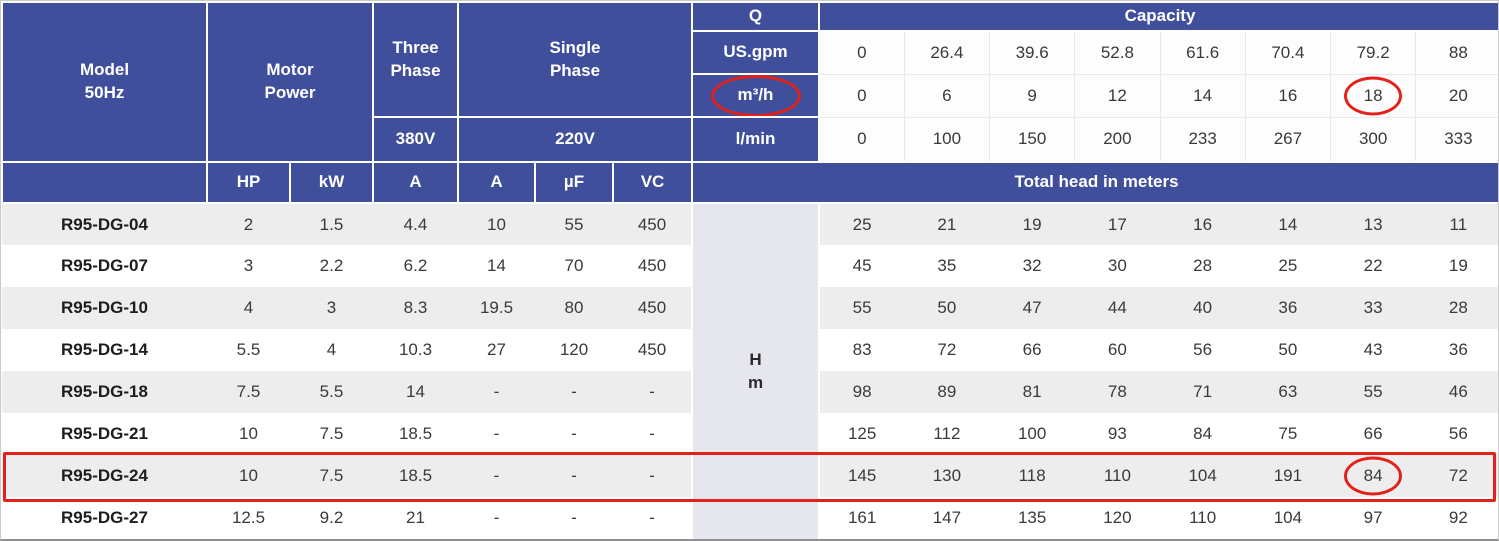 The height and width of the screenshot is (541, 1499). I want to click on capacity-value-cell: 6, so click(947, 95).